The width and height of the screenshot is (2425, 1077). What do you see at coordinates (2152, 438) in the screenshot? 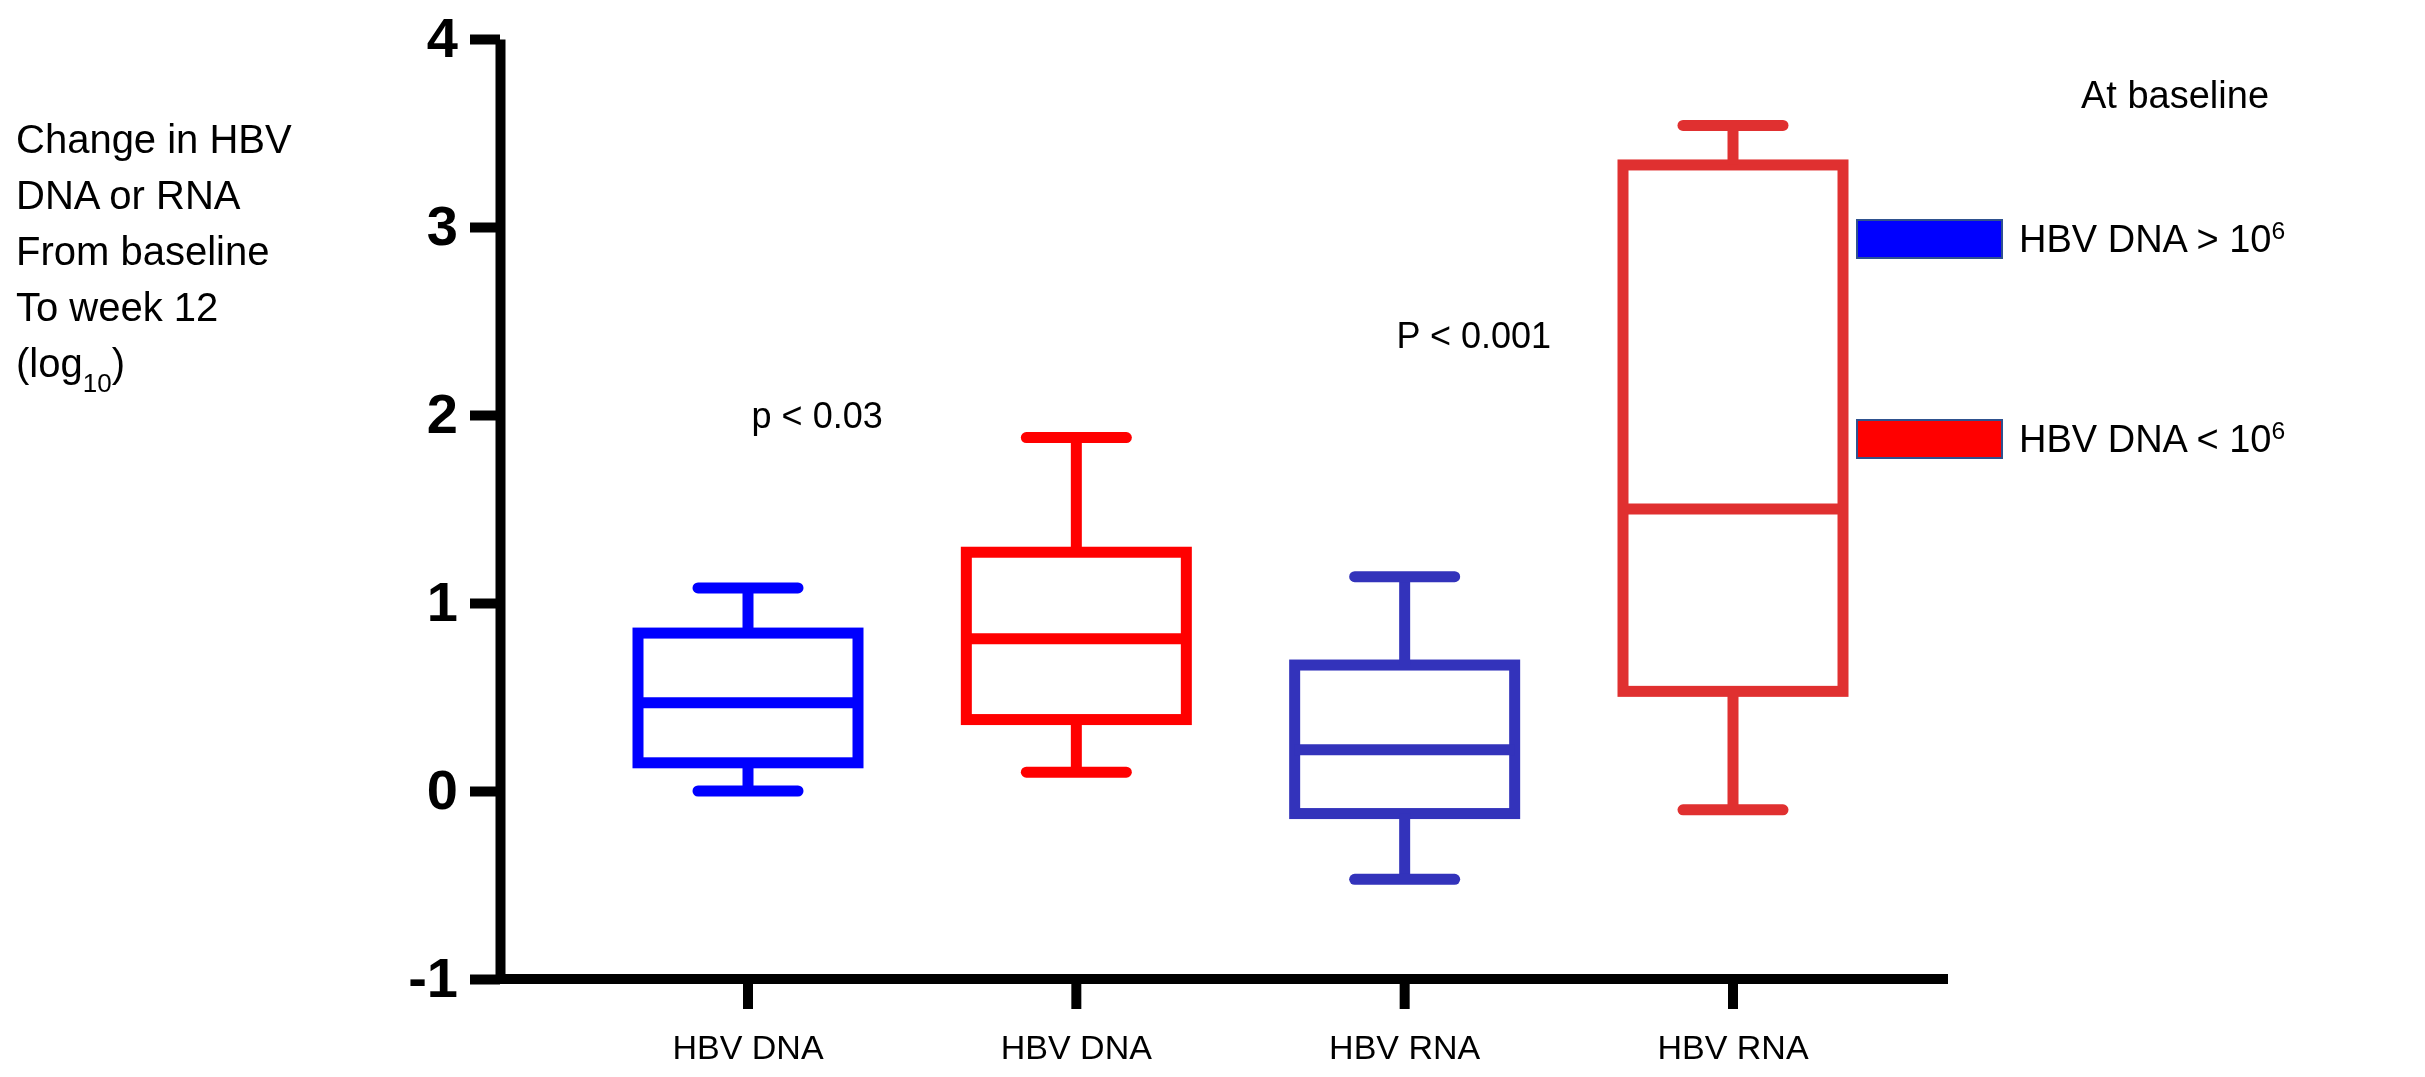
I see `legend-label: HBV DNA < 10$^{6}$` at bounding box center [2152, 438].